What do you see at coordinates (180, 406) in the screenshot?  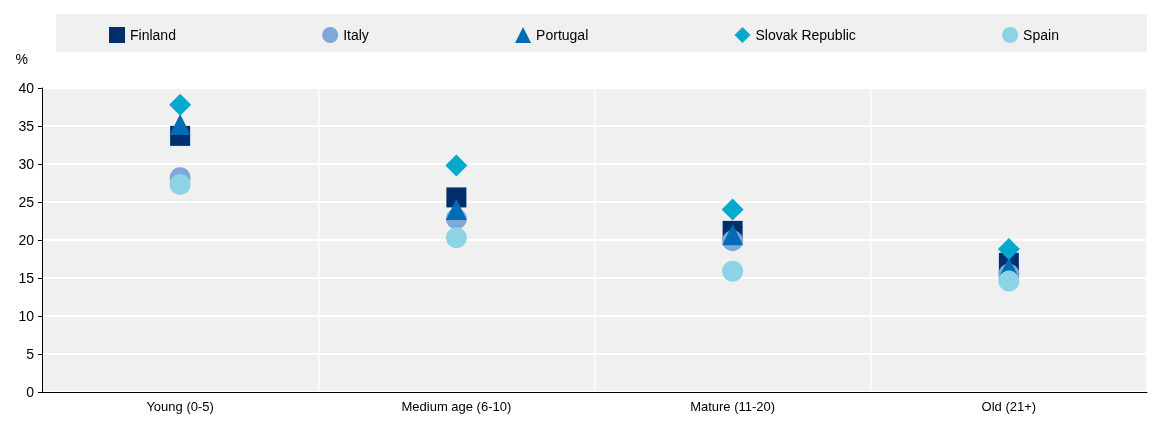 I see `x-tick-label: Young (0-5)` at bounding box center [180, 406].